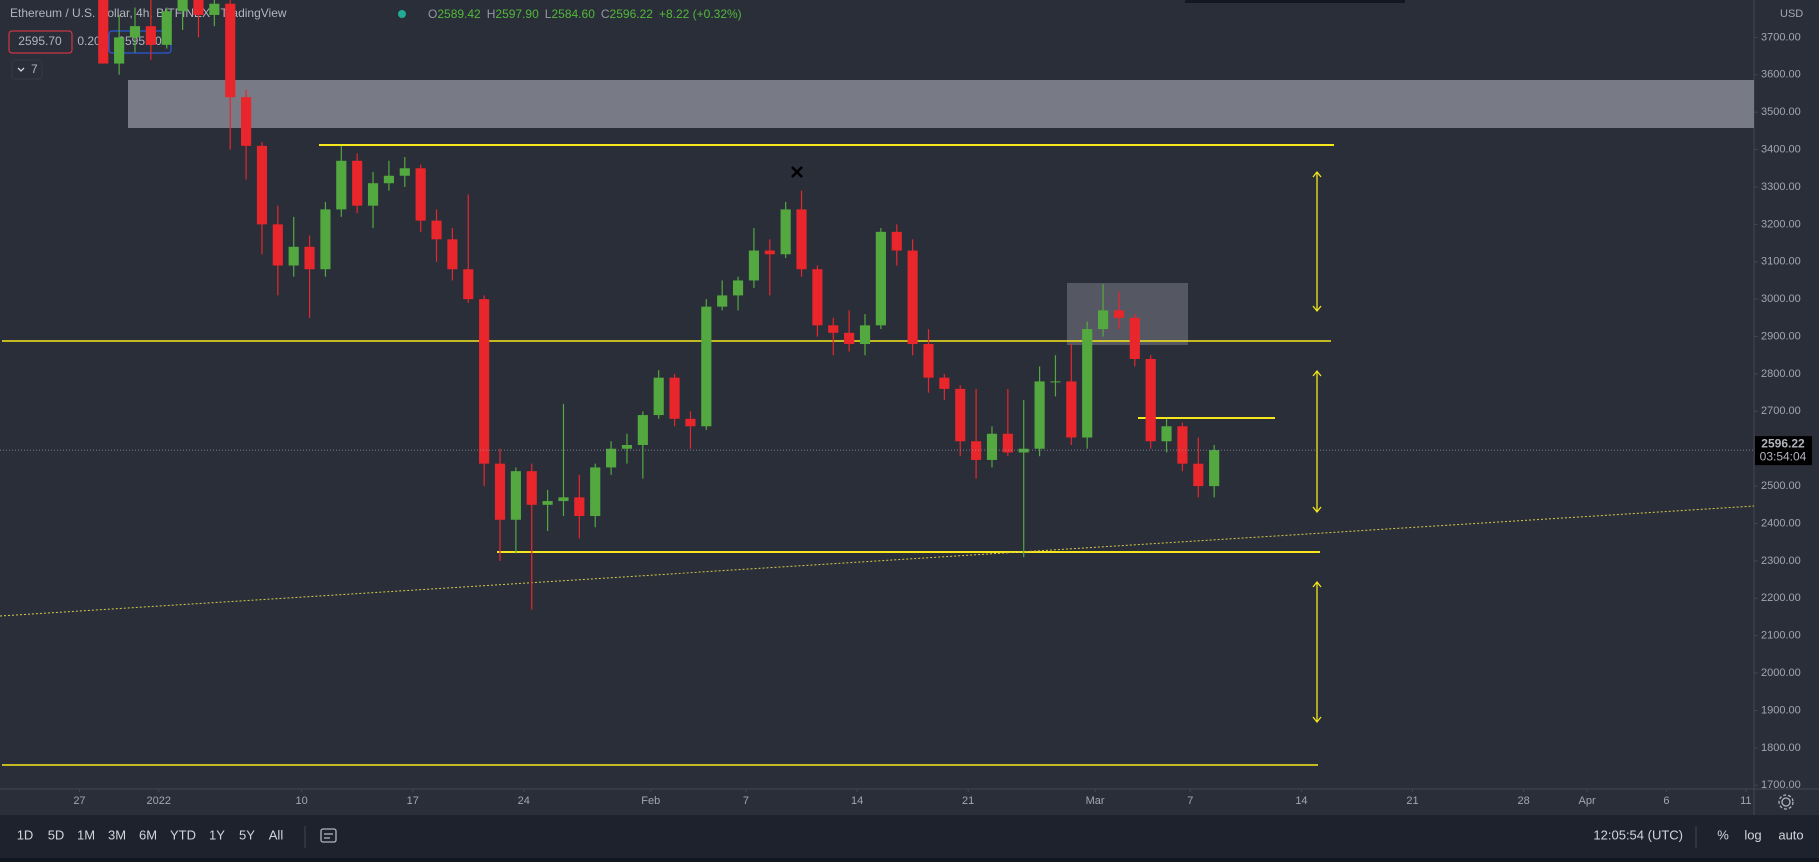 This screenshot has height=862, width=1819. I want to click on x-tick-label: 27, so click(79, 801).